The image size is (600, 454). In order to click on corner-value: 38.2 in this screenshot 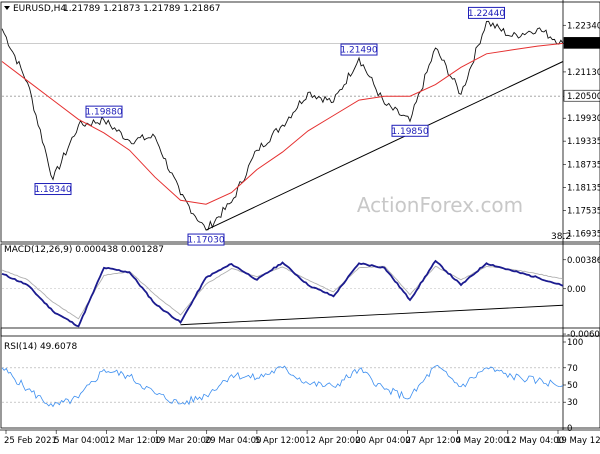, I will do `click(561, 237)`.